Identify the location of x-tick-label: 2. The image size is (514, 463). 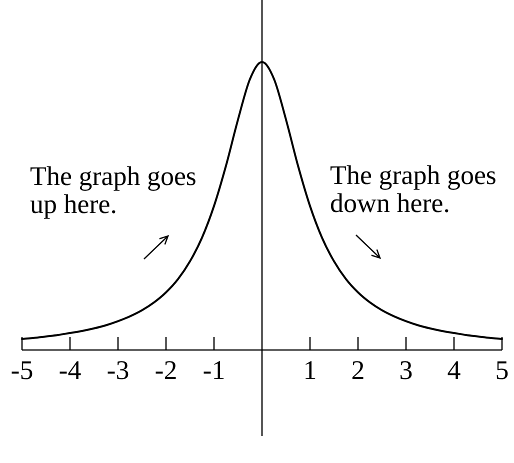
(358, 370).